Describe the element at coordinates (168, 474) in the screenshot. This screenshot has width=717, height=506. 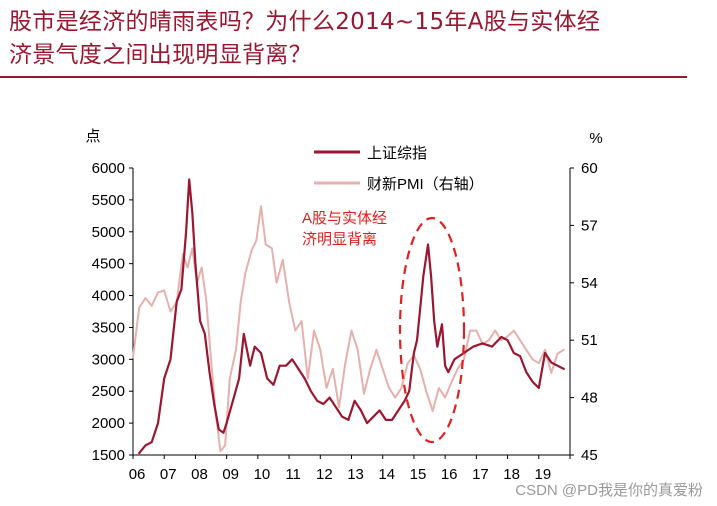
I see `x-tick-label: 07` at that location.